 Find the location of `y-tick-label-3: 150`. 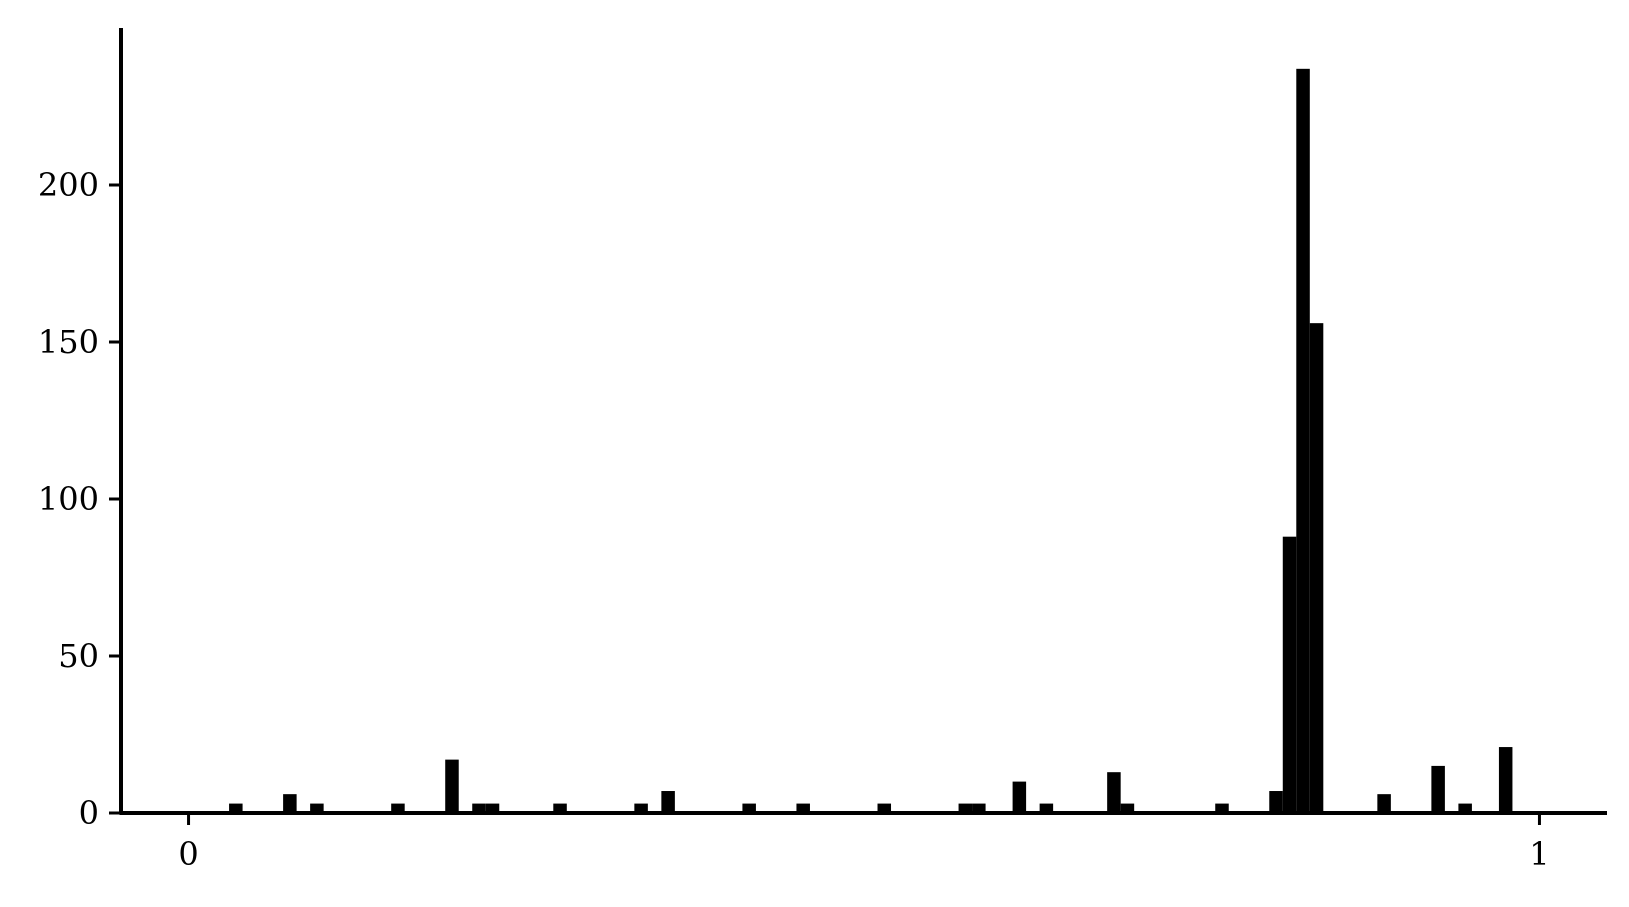

y-tick-label-3: 150 is located at coordinates (68, 342).